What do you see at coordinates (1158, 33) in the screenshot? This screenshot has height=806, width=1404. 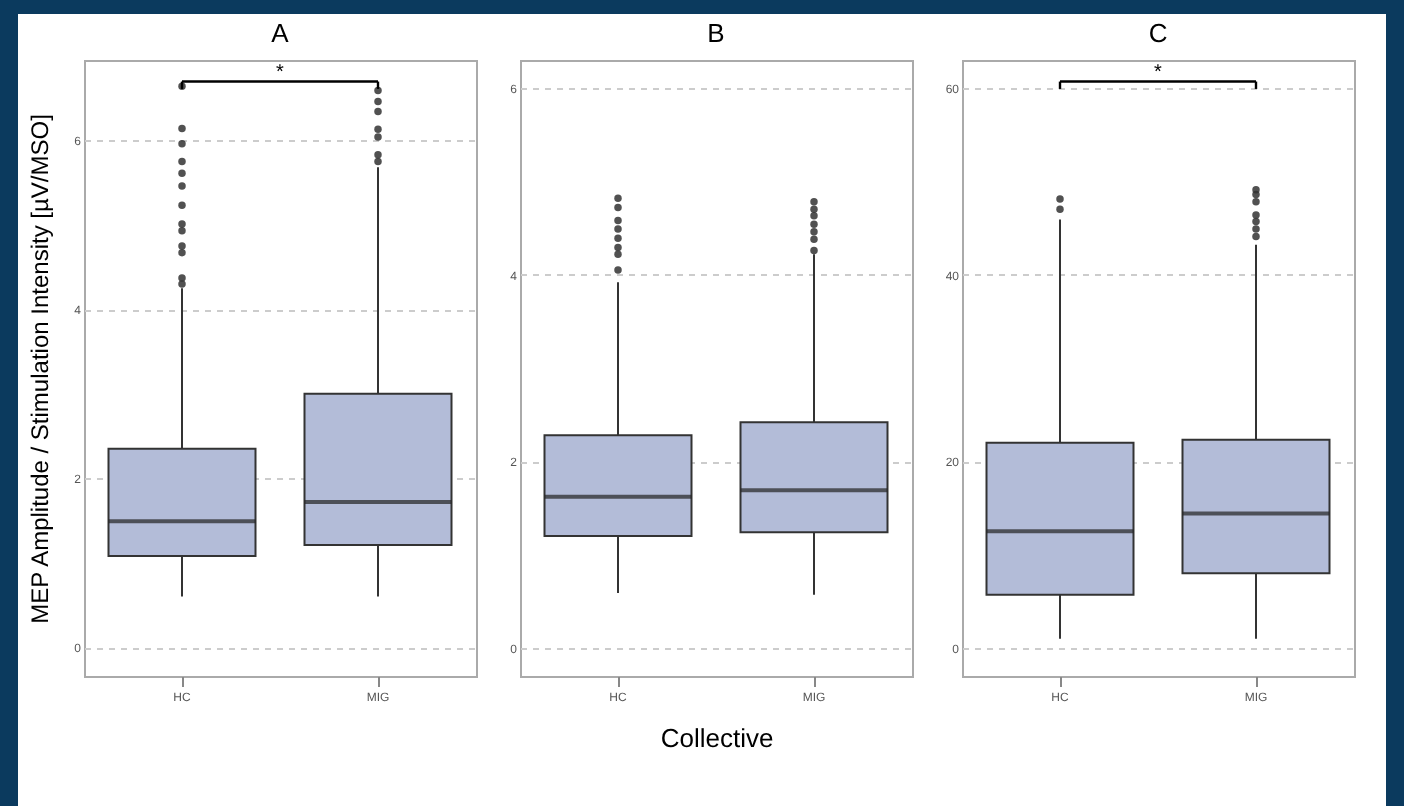 I see `chart-title: C` at bounding box center [1158, 33].